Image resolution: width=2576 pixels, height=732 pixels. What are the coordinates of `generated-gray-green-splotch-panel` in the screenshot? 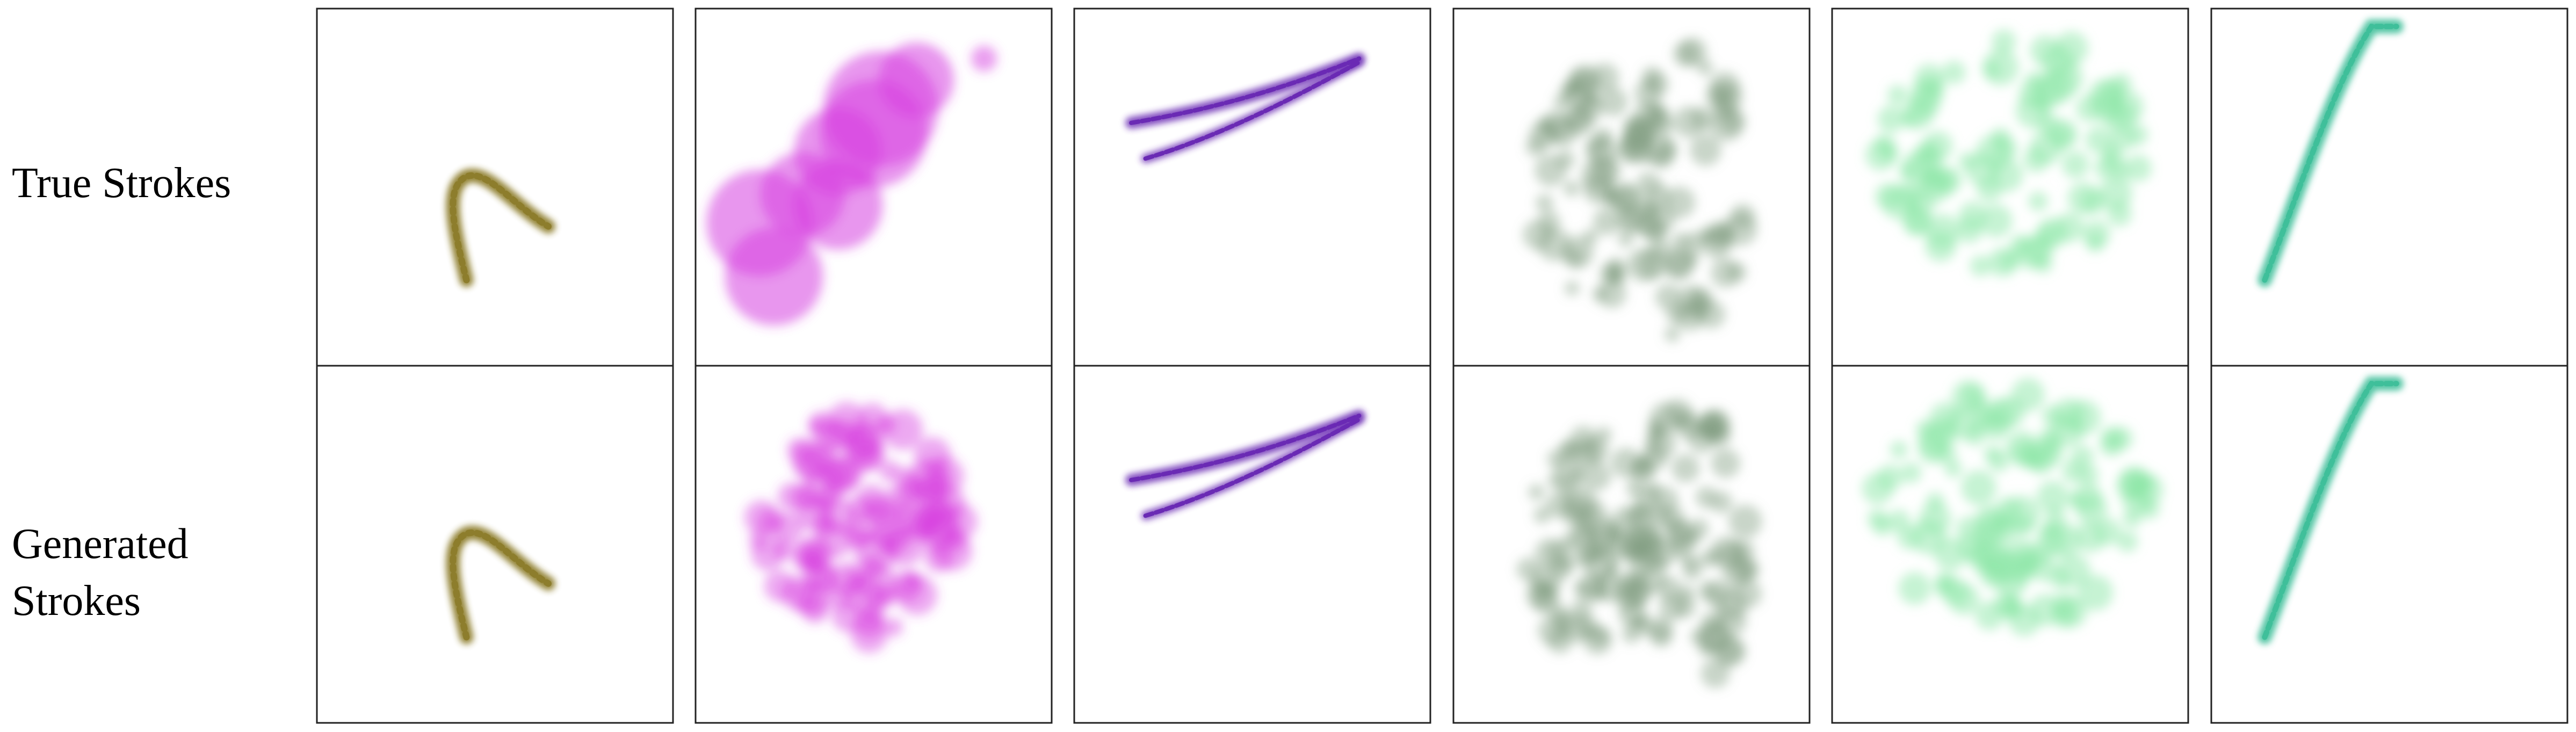 It's located at (1631, 545).